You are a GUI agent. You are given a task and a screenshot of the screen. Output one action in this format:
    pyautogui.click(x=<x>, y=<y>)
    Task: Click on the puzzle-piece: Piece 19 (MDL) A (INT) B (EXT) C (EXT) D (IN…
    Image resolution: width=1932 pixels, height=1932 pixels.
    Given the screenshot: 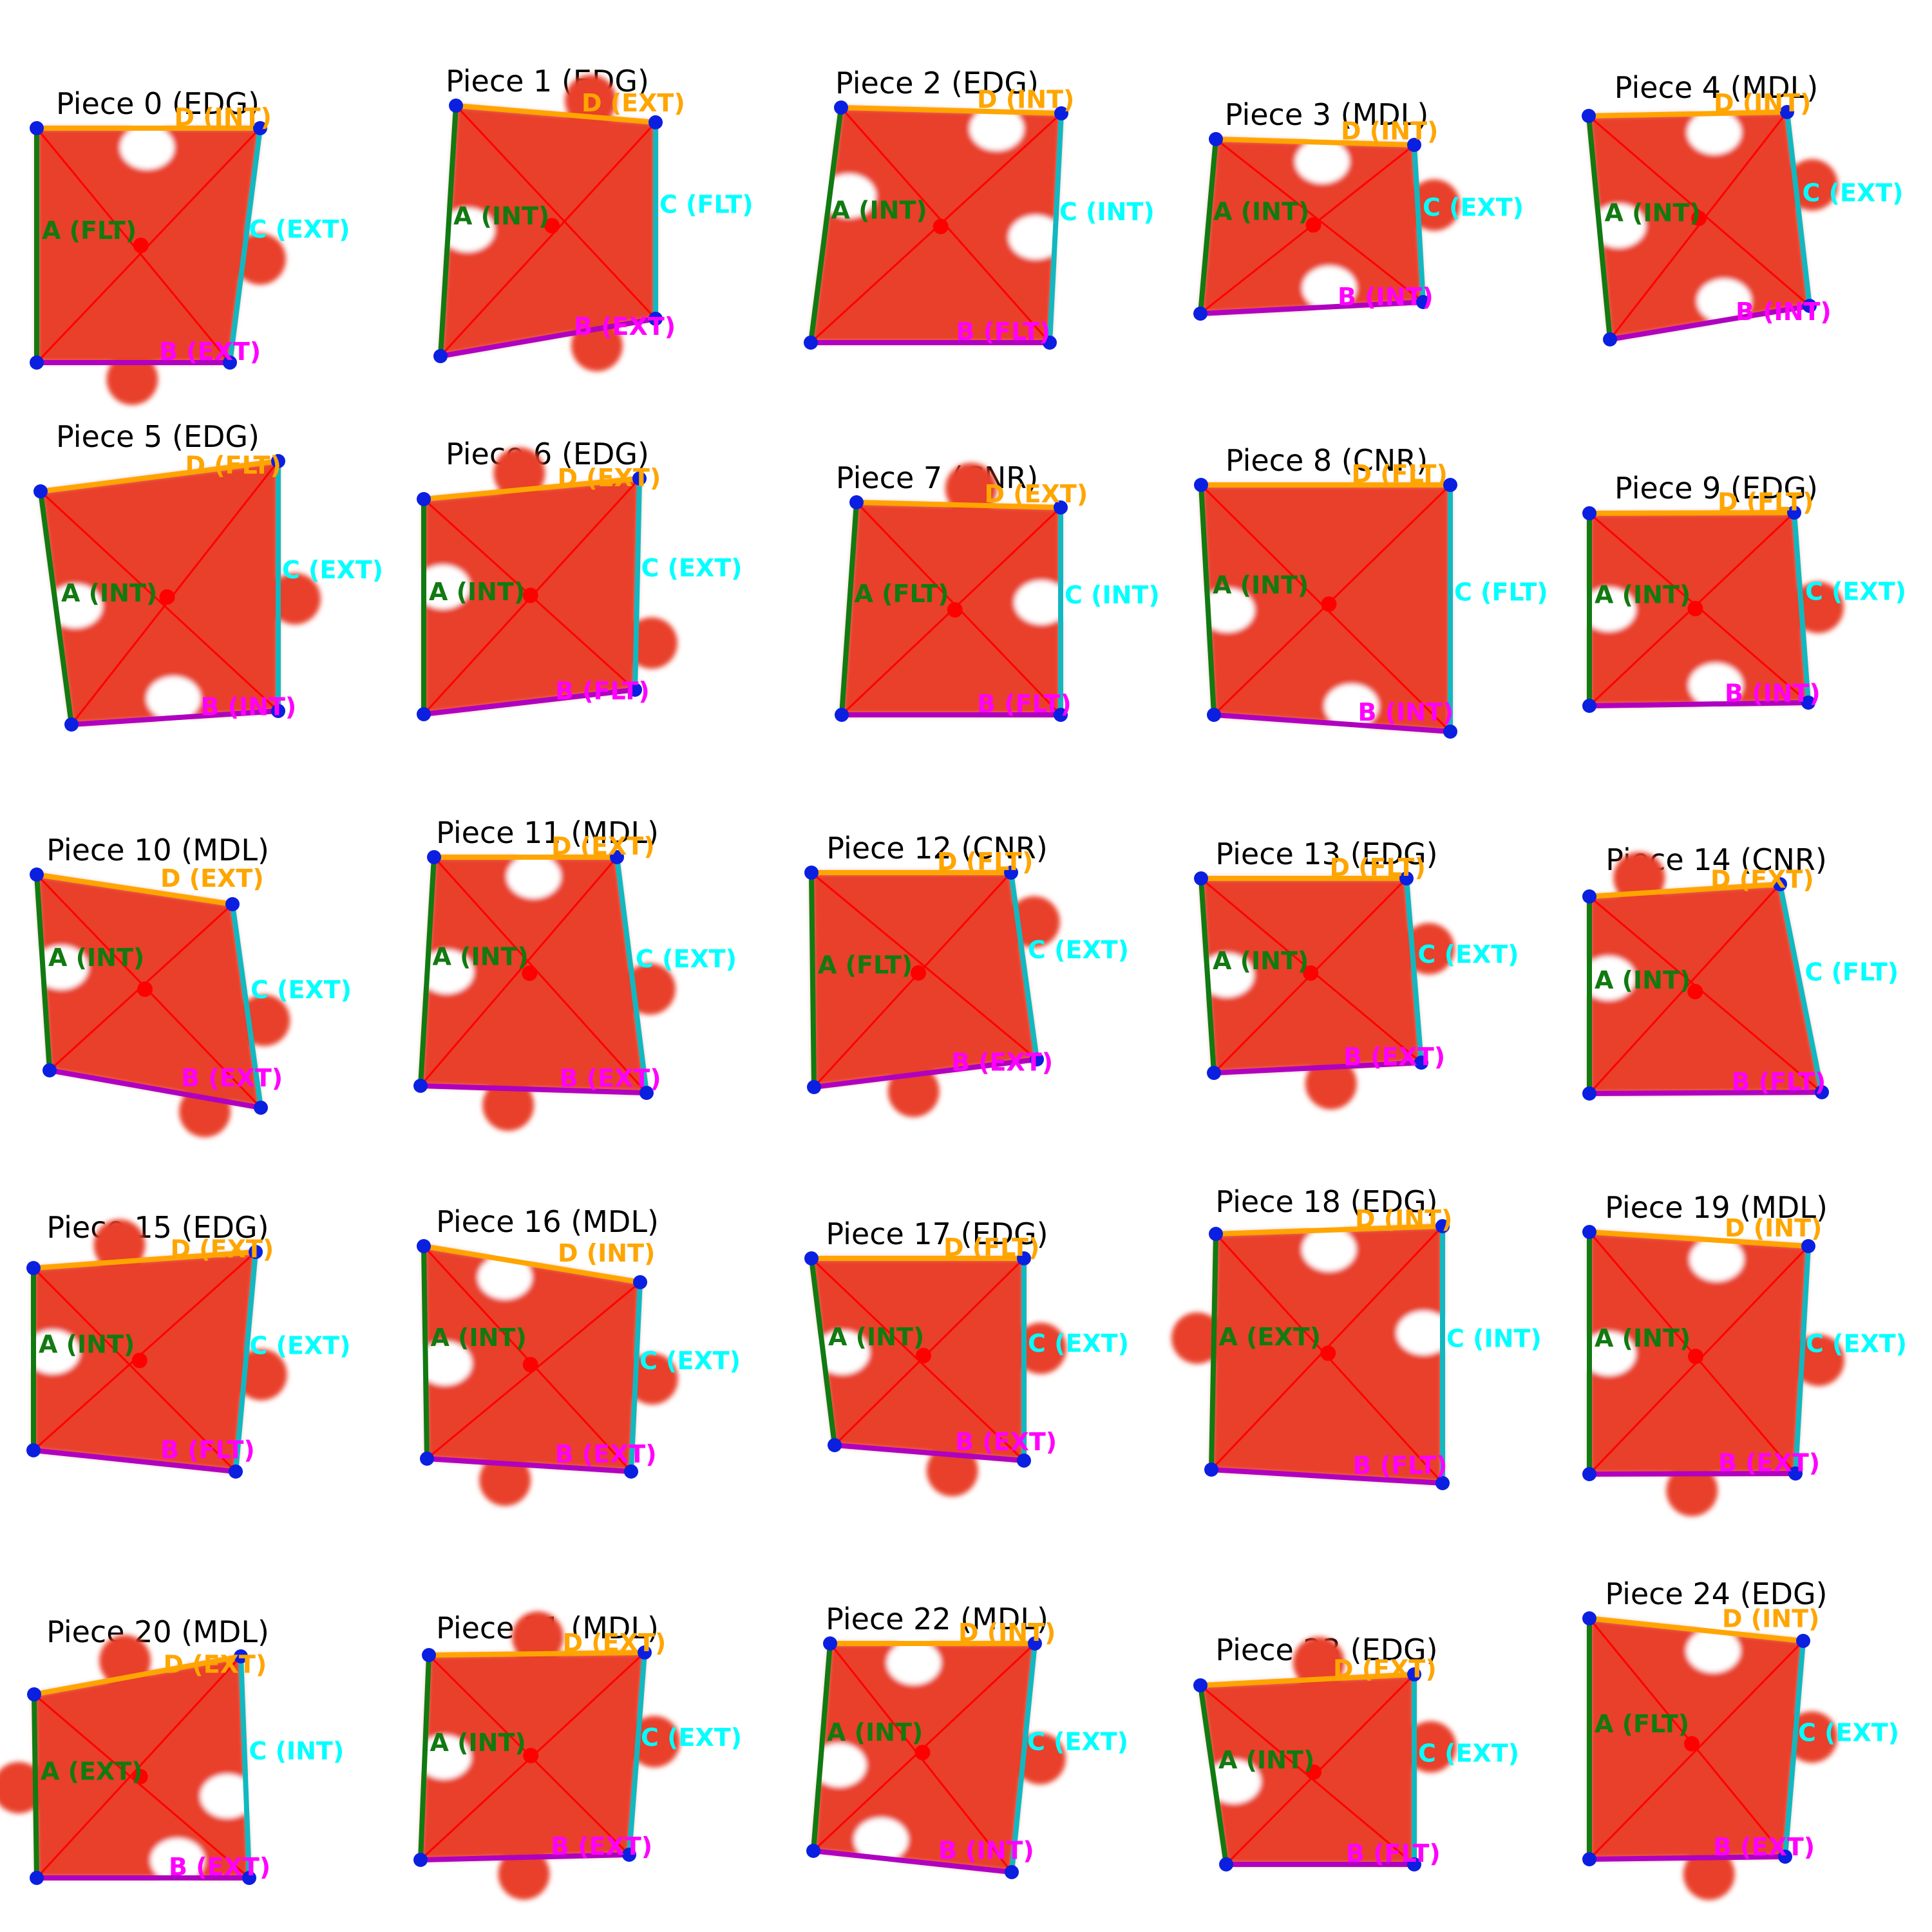 What is the action you would take?
    pyautogui.click(x=1744, y=1353)
    